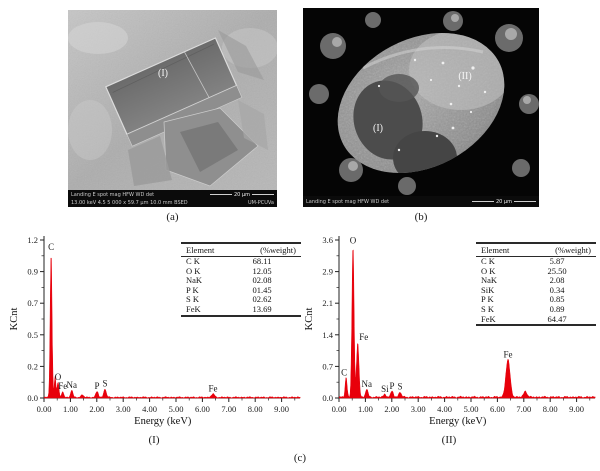 The image size is (600, 471). Describe the element at coordinates (229, 280) in the screenshot. I see `eds-table-row: NaK 02.08` at that location.